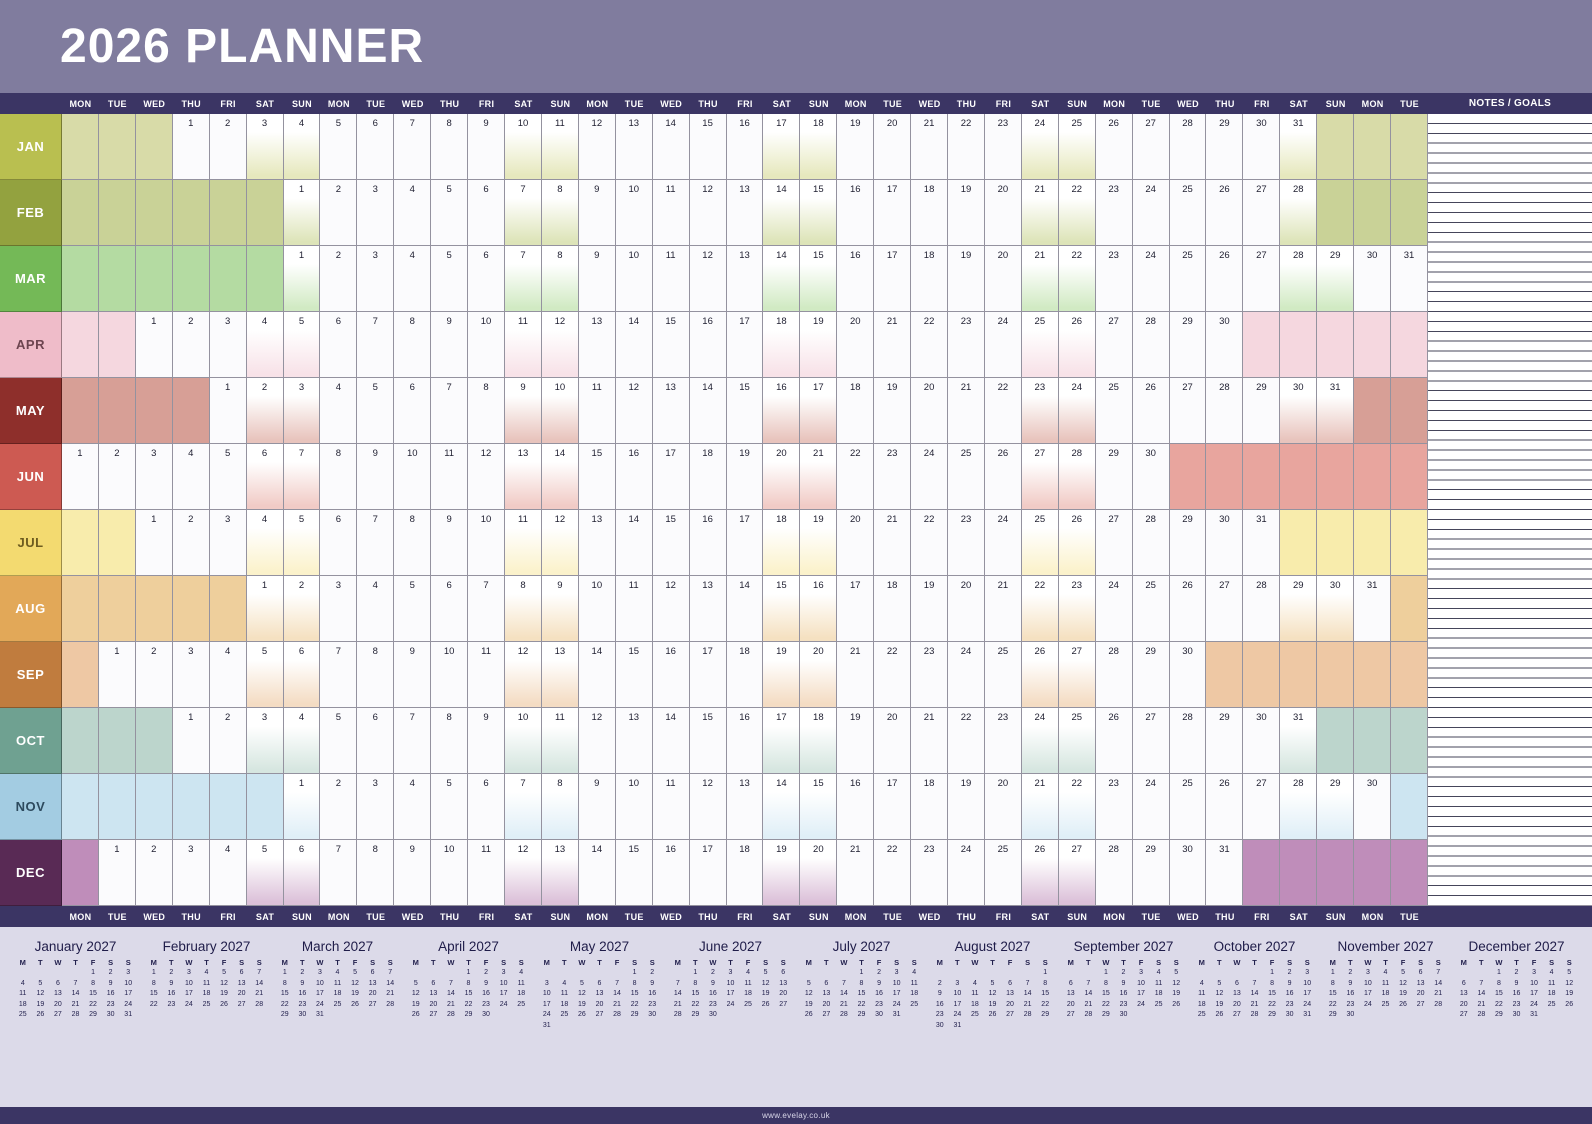 The height and width of the screenshot is (1124, 1592). What do you see at coordinates (1114, 477) in the screenshot?
I see `day-cell: 29` at bounding box center [1114, 477].